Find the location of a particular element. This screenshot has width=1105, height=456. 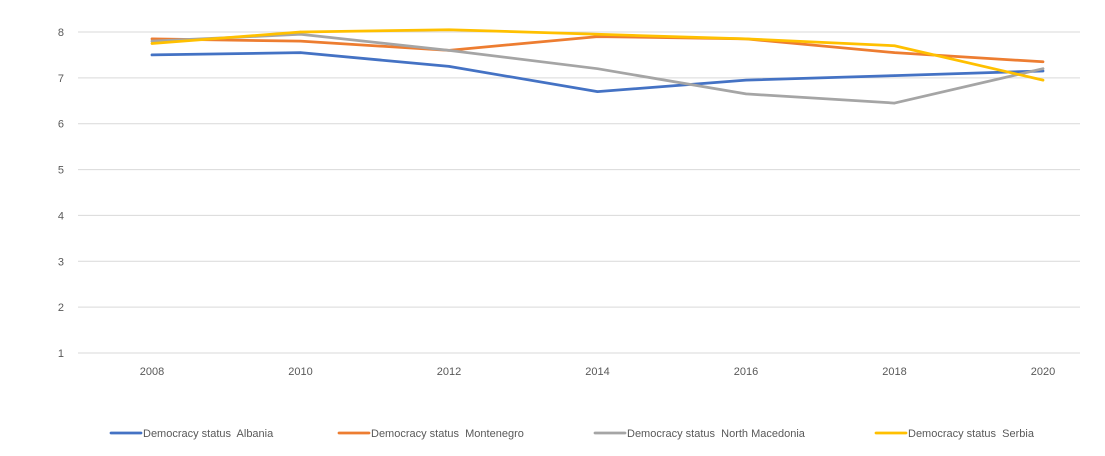

x-tick-label: 2020 is located at coordinates (1043, 372).